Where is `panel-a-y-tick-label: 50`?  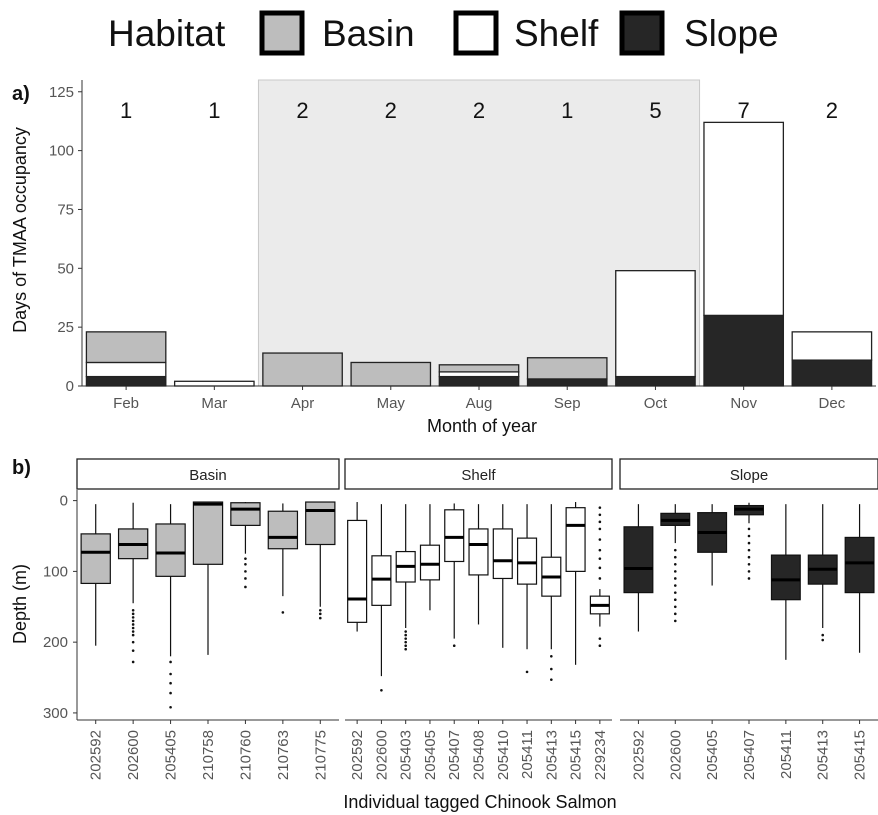
panel-a-y-tick-label: 50 is located at coordinates (65, 268).